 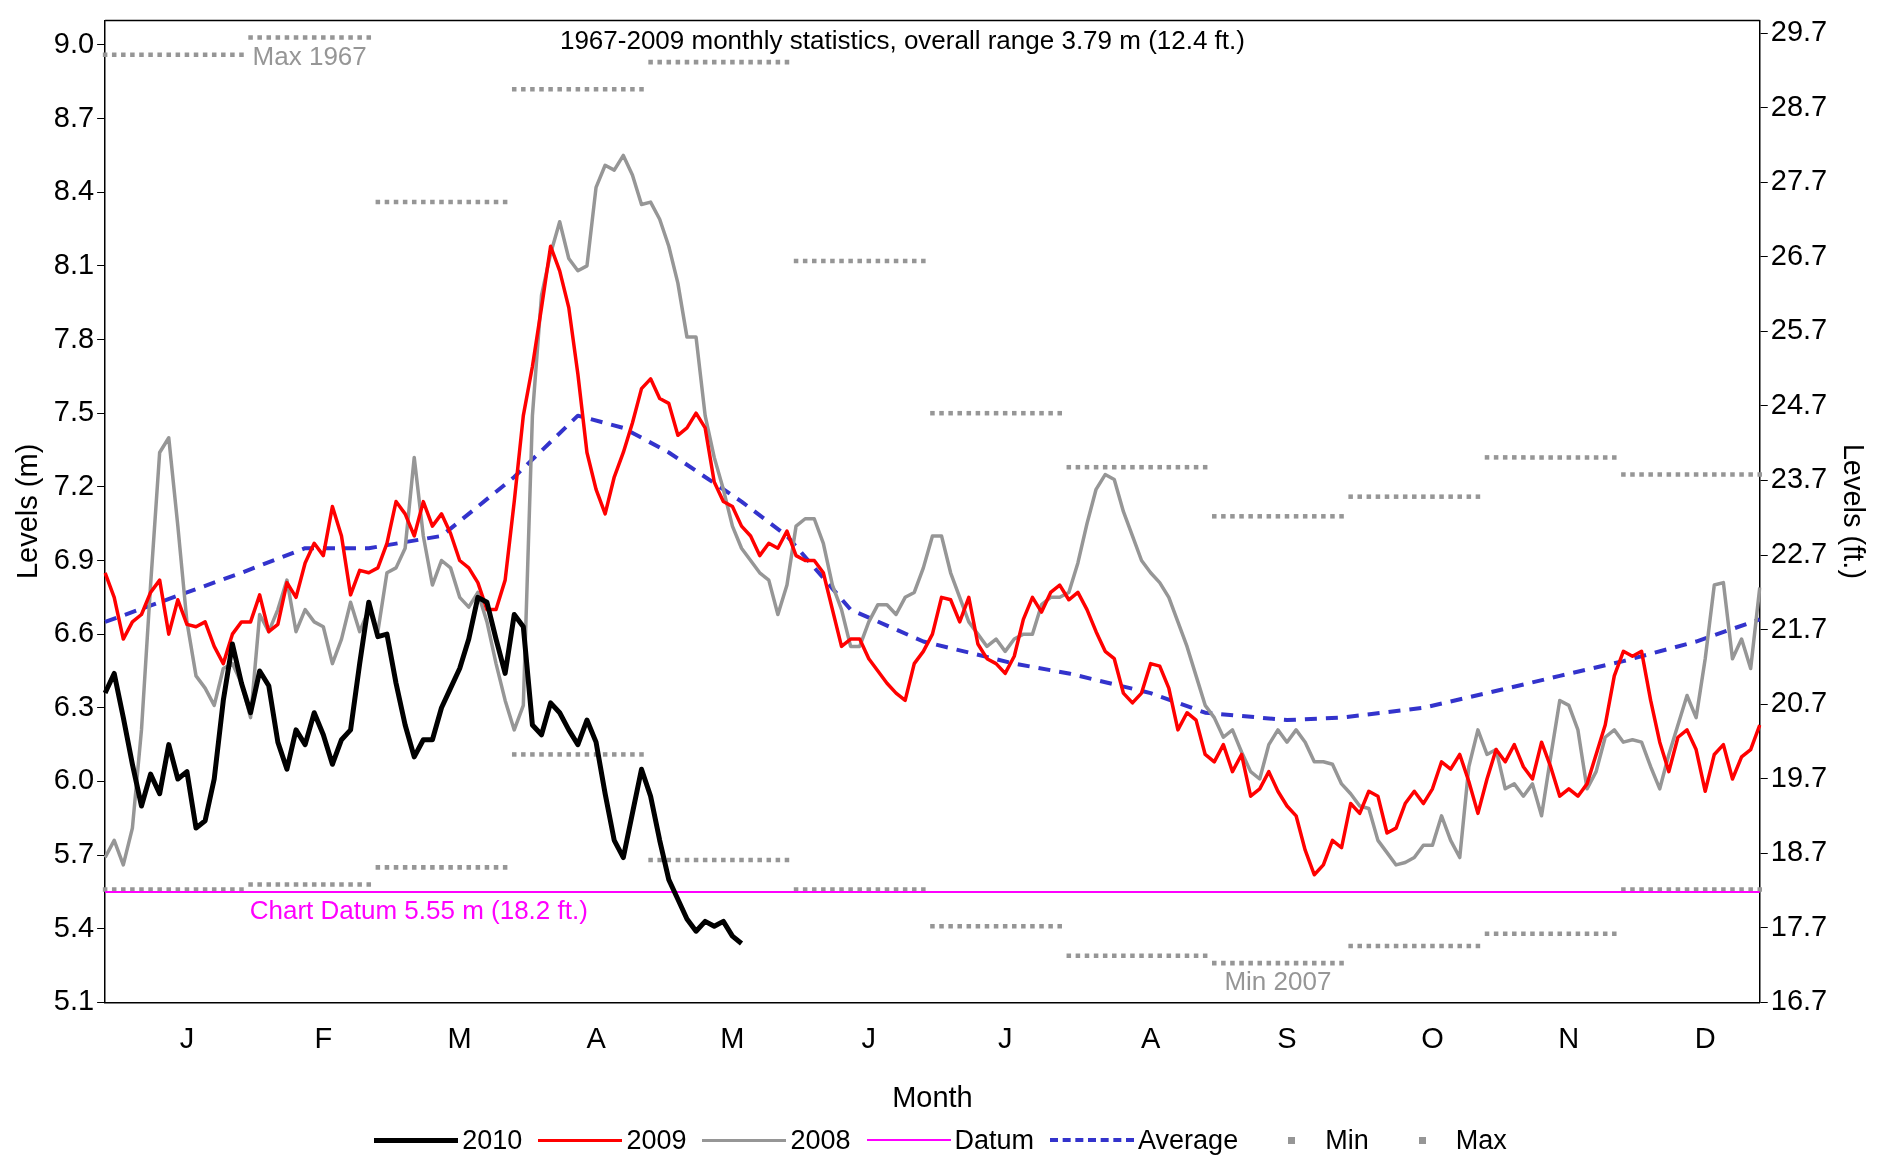 What do you see at coordinates (74, 190) in the screenshot?
I see `y-tick-label: 8.4` at bounding box center [74, 190].